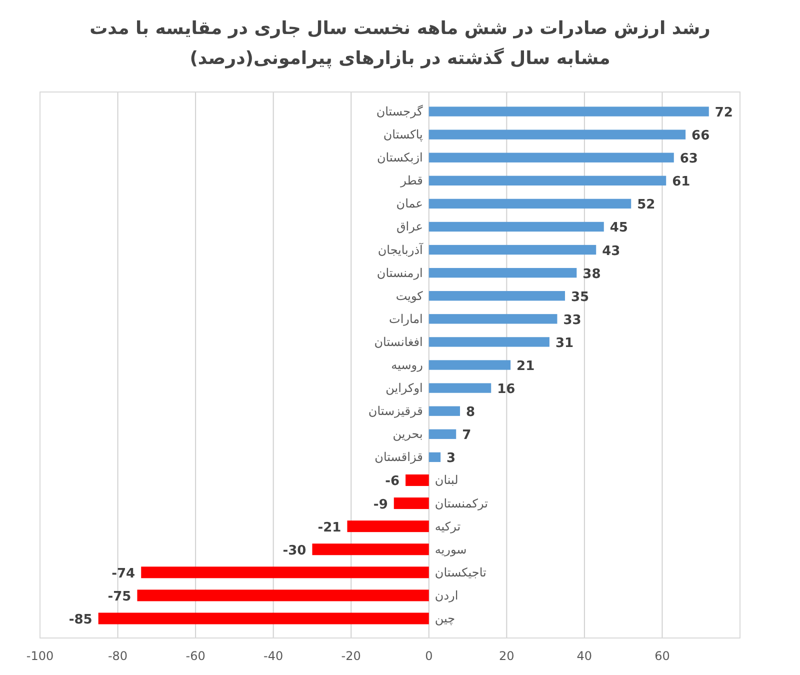 The height and width of the screenshot is (675, 800). What do you see at coordinates (460, 572) in the screenshot?
I see `y-tick-label: تاجیکستان` at bounding box center [460, 572].